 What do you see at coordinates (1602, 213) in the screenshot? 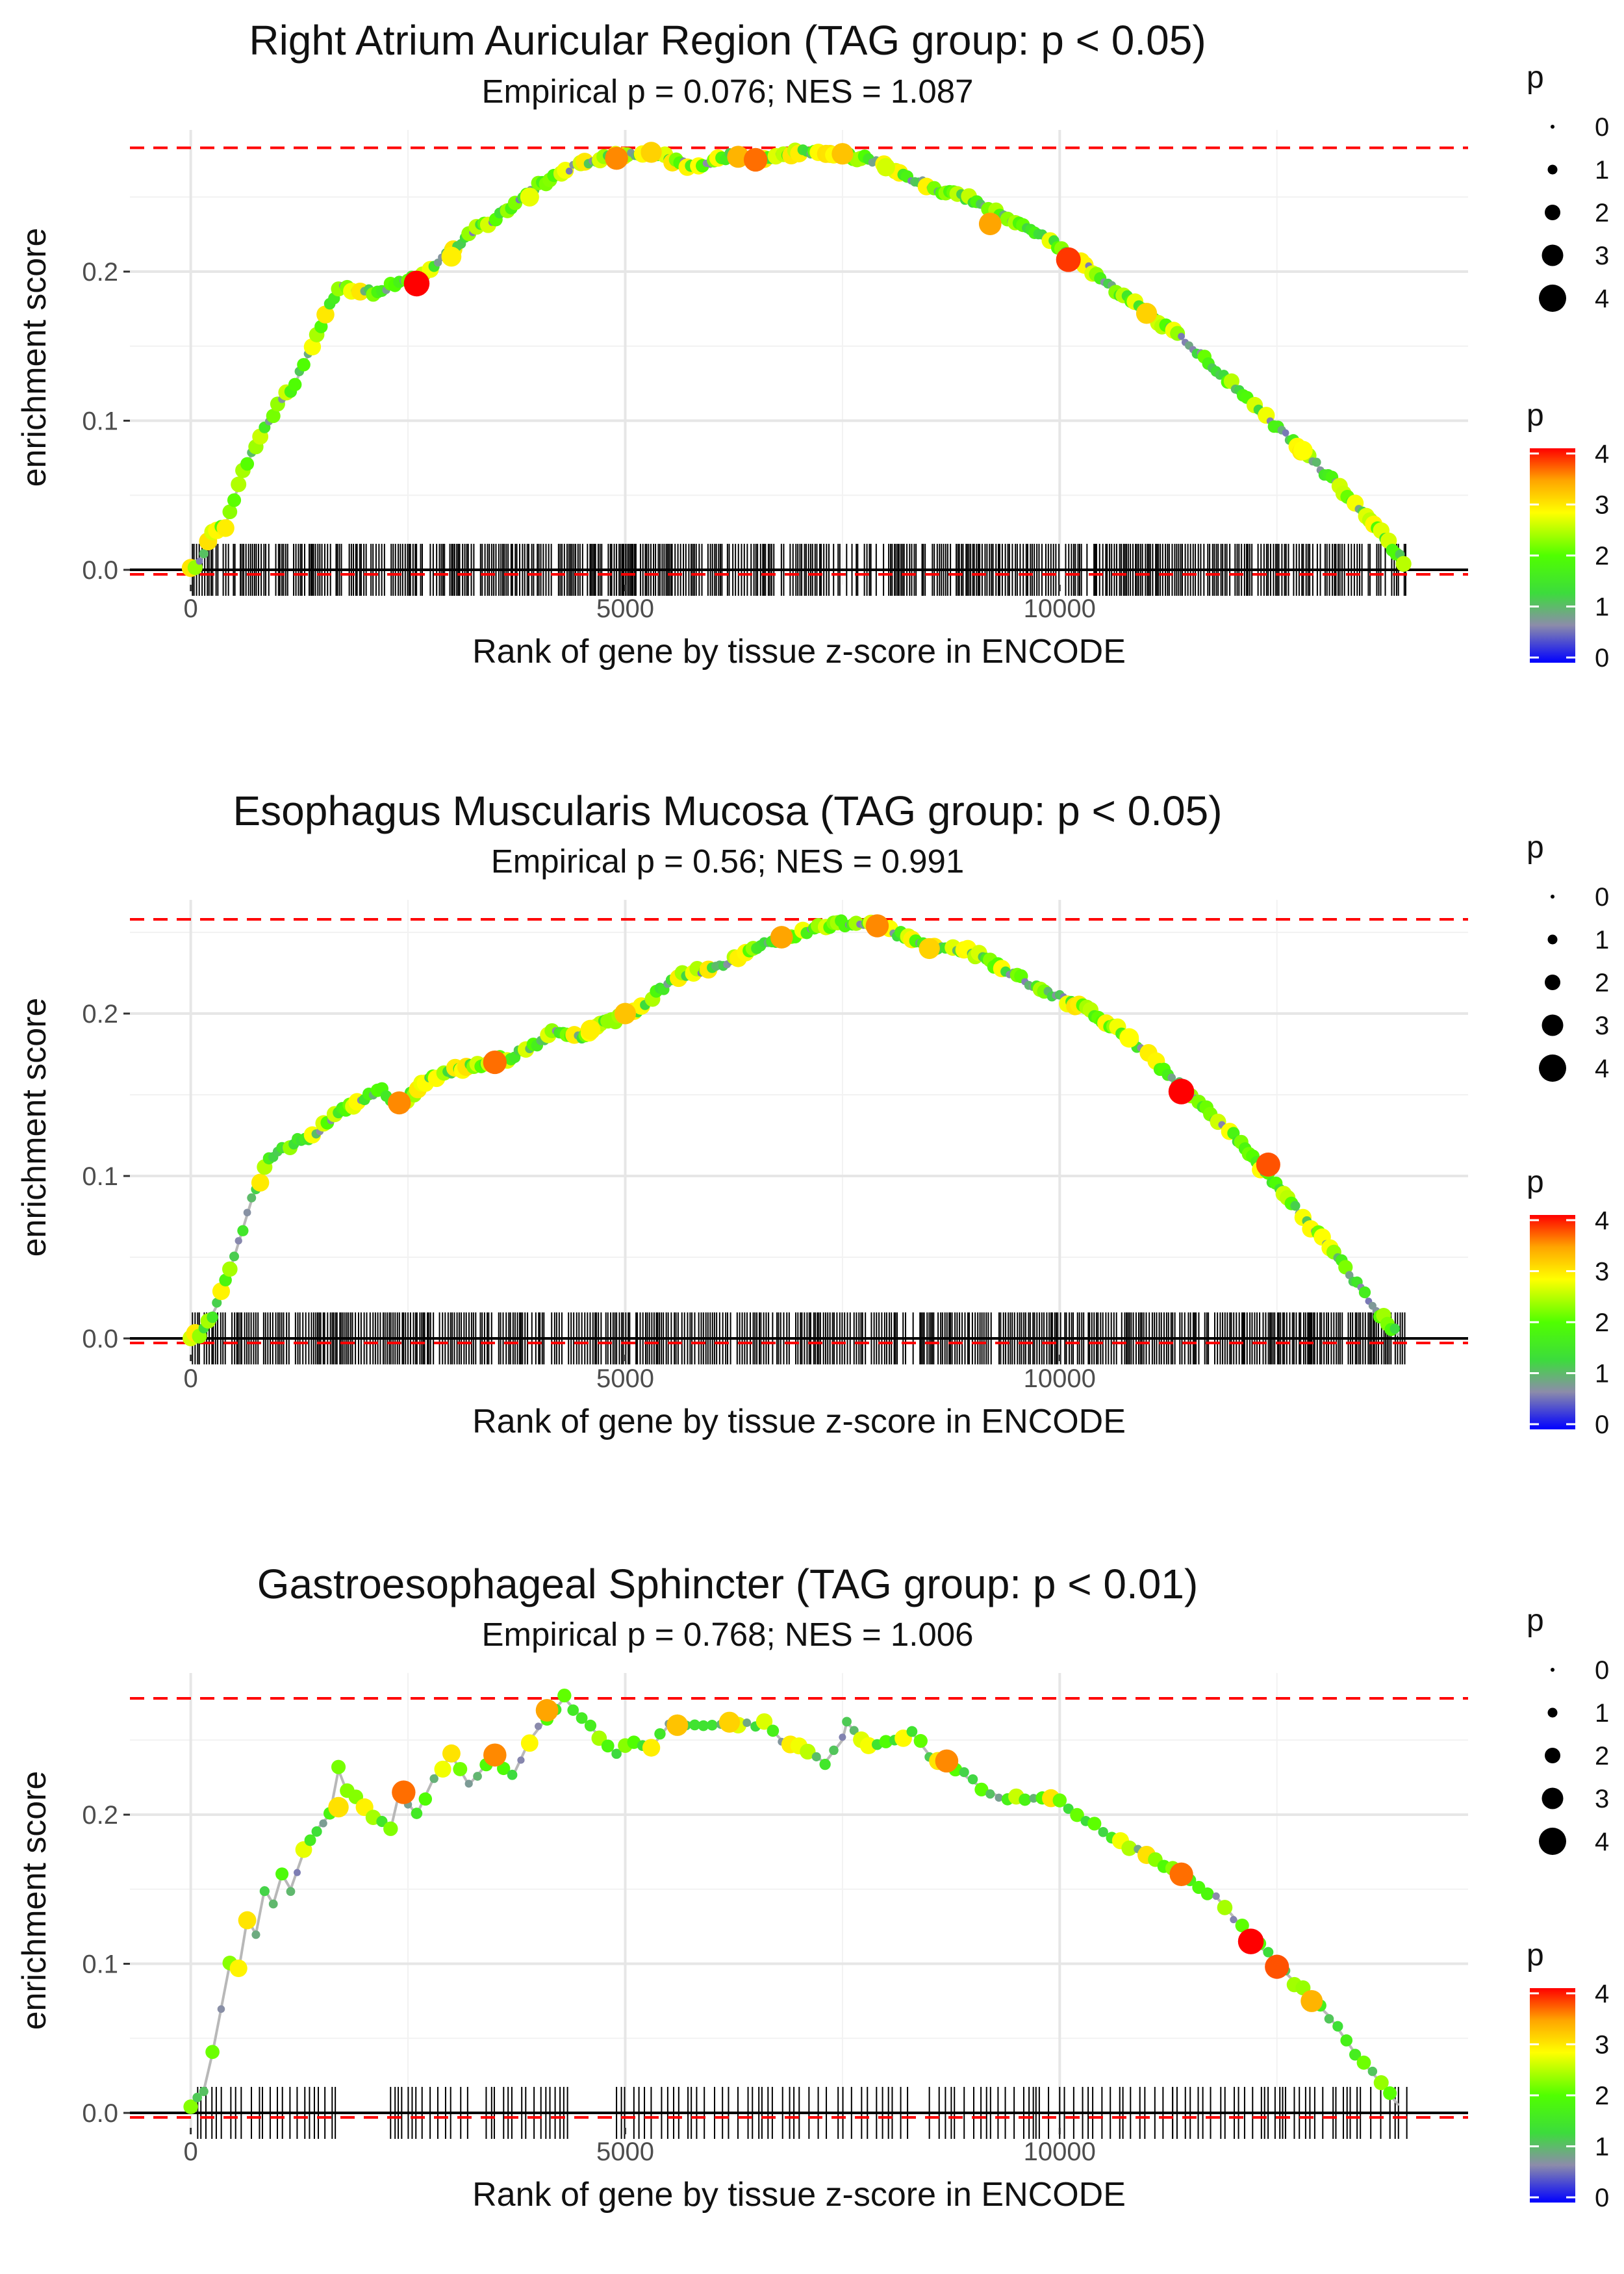
I see `size-legend-label: 2` at bounding box center [1602, 213].